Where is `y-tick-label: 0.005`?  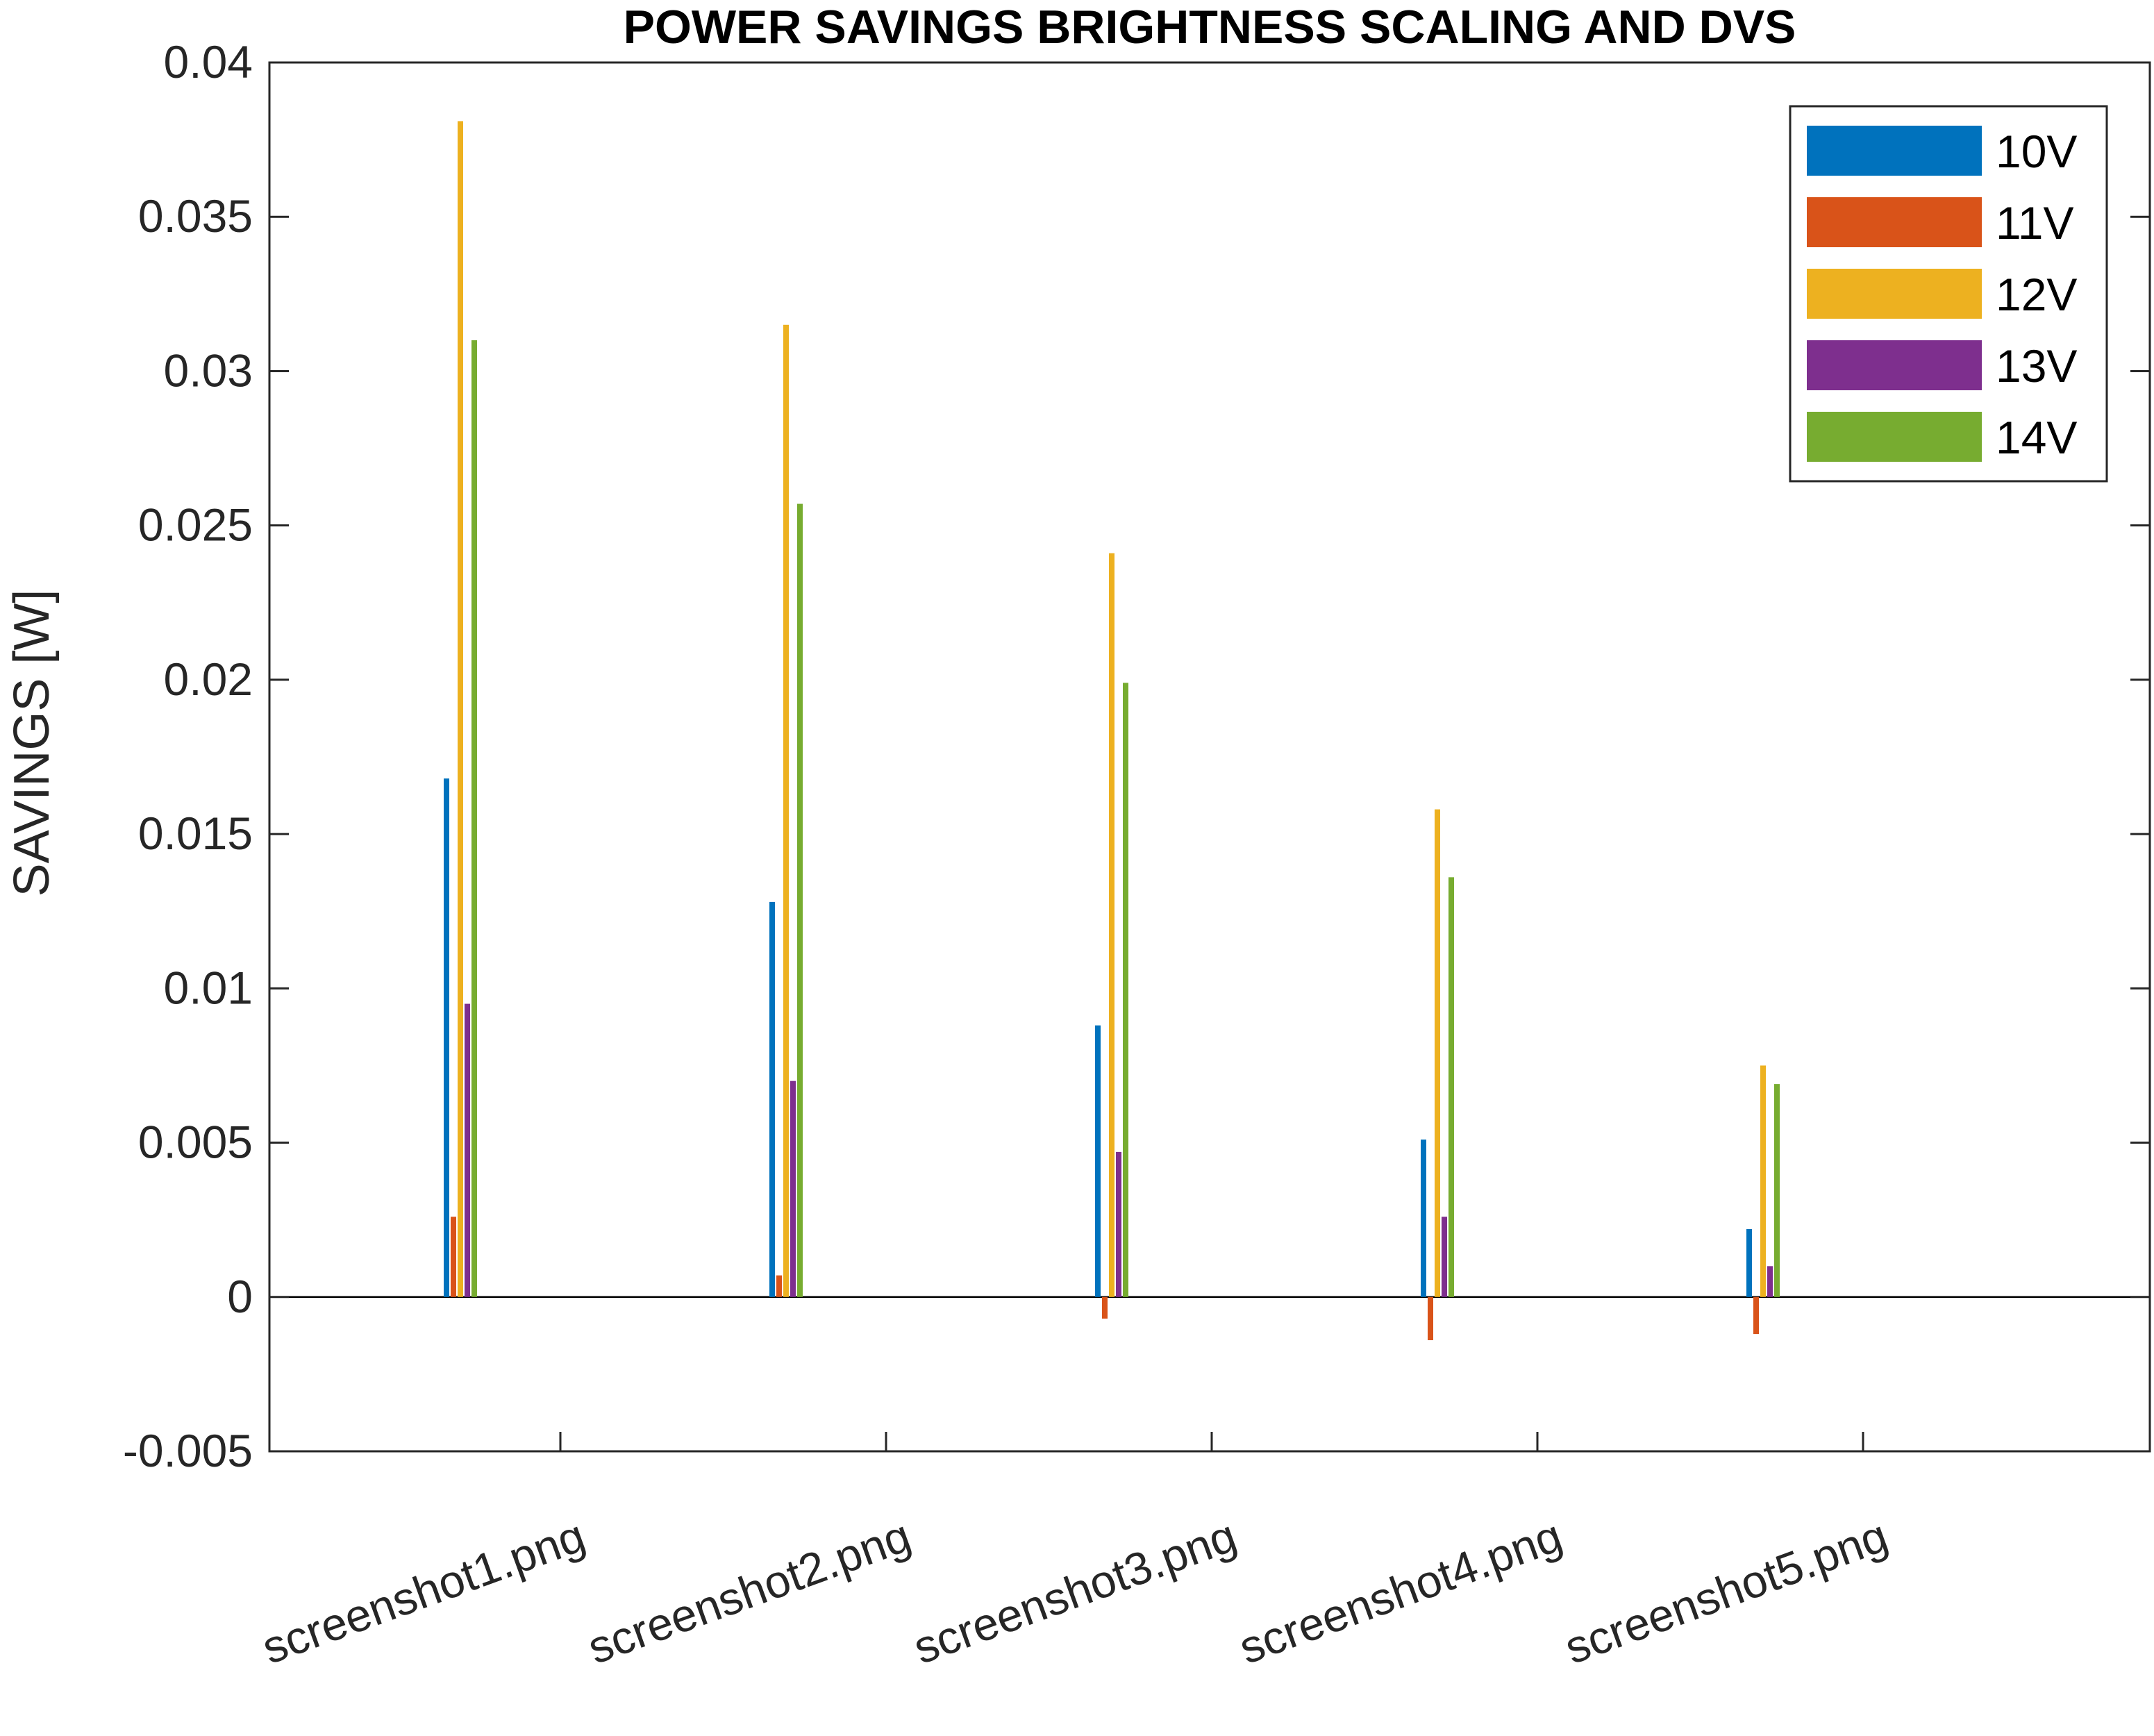
y-tick-label: 0.005 is located at coordinates (195, 1142).